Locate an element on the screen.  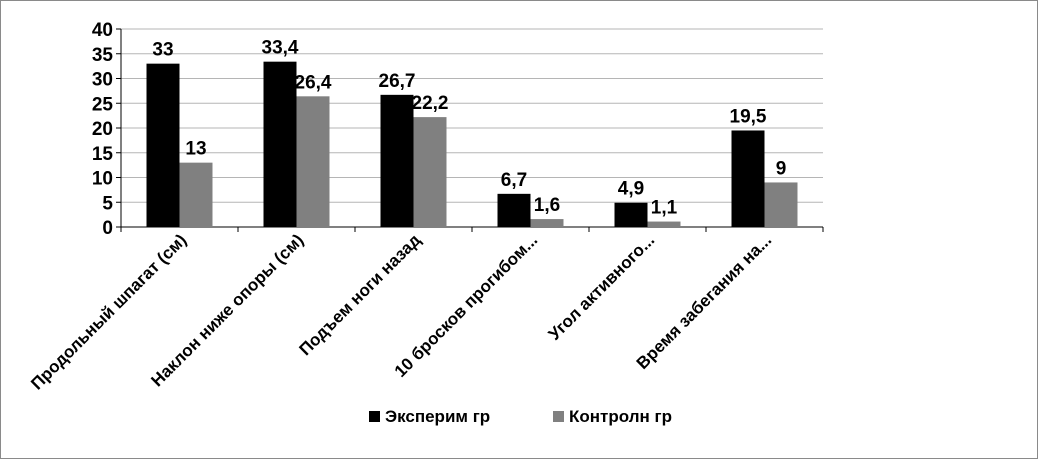
y-tick-label: 40 is located at coordinates (102, 30).